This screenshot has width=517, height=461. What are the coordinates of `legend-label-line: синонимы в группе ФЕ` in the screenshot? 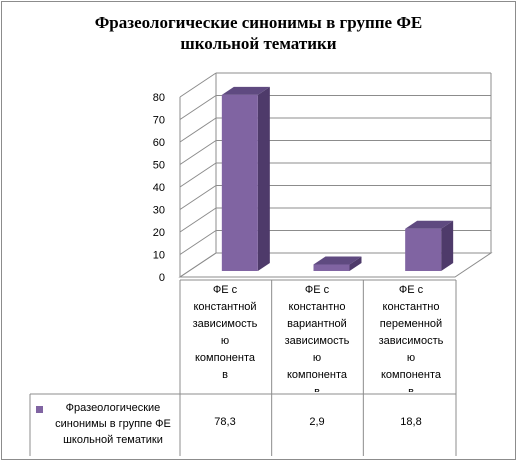 It's located at (113, 424).